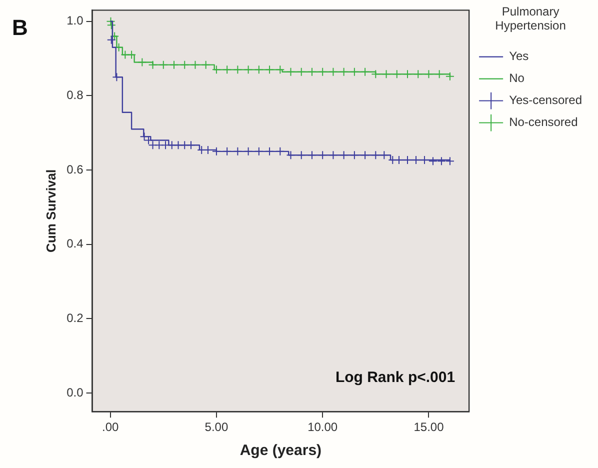  I want to click on legend-label: No-censored, so click(543, 122).